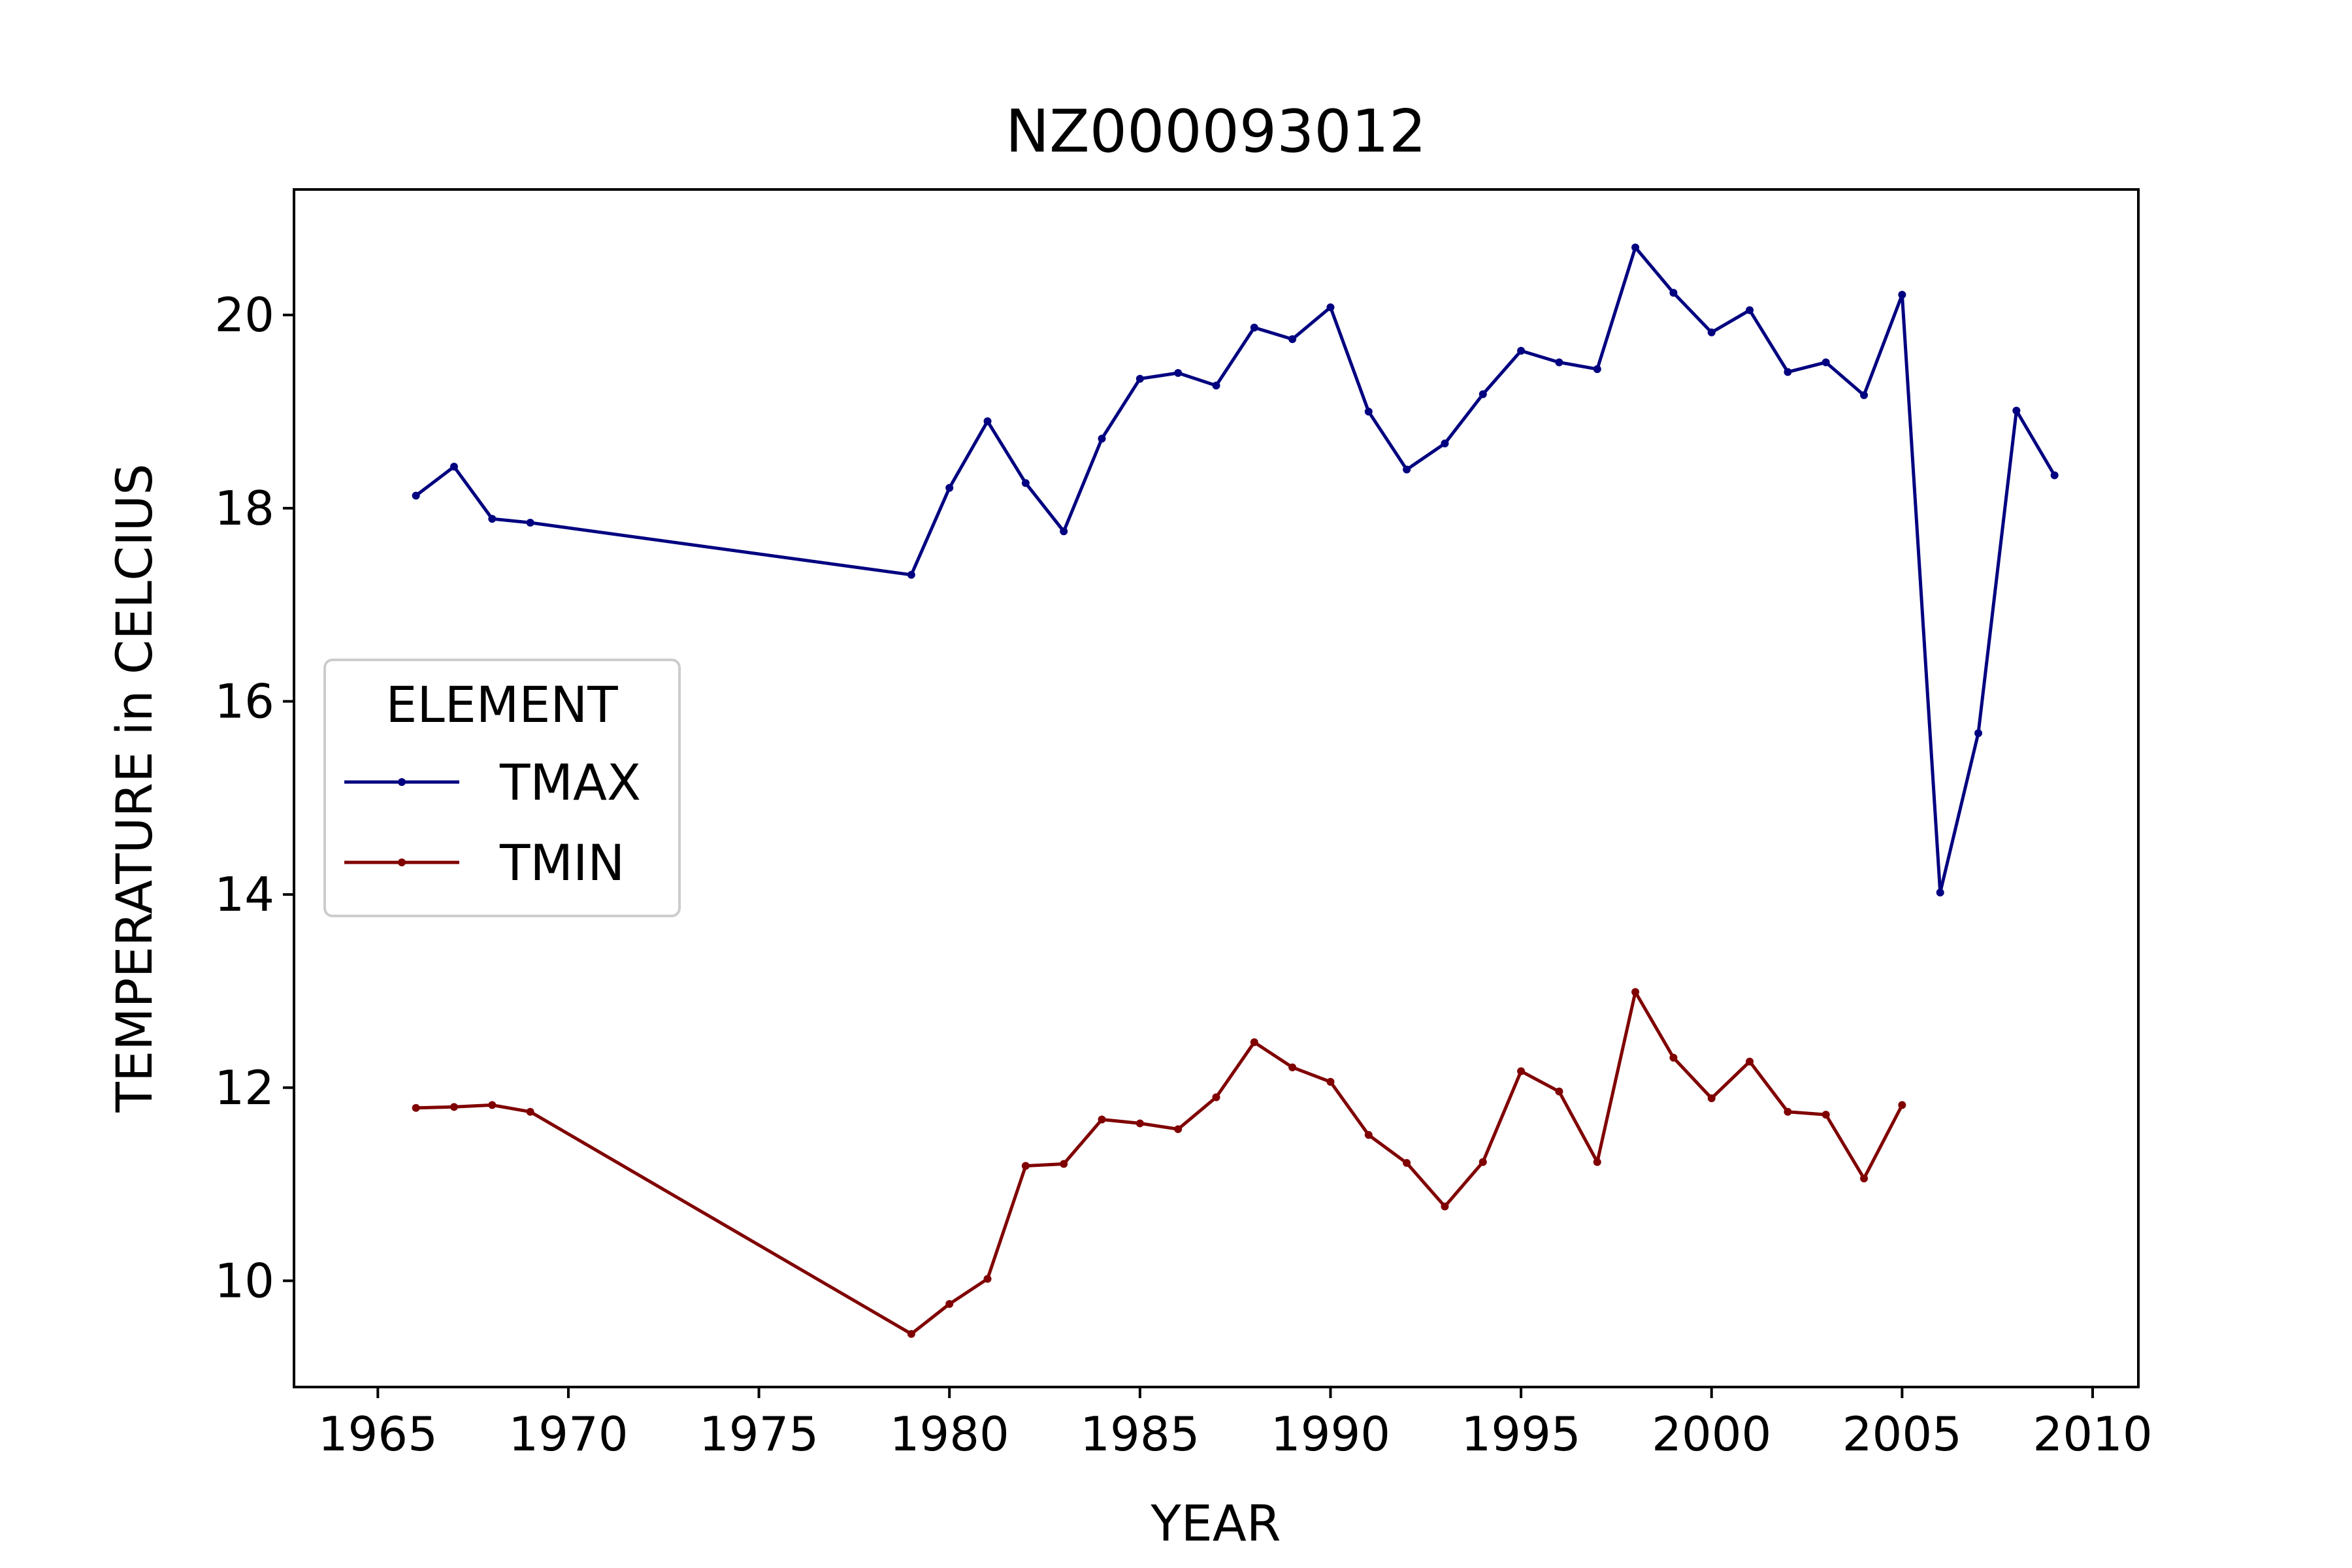 The width and height of the screenshot is (2352, 1568). What do you see at coordinates (1215, 131) in the screenshot?
I see `chart-title: NZ000093012` at bounding box center [1215, 131].